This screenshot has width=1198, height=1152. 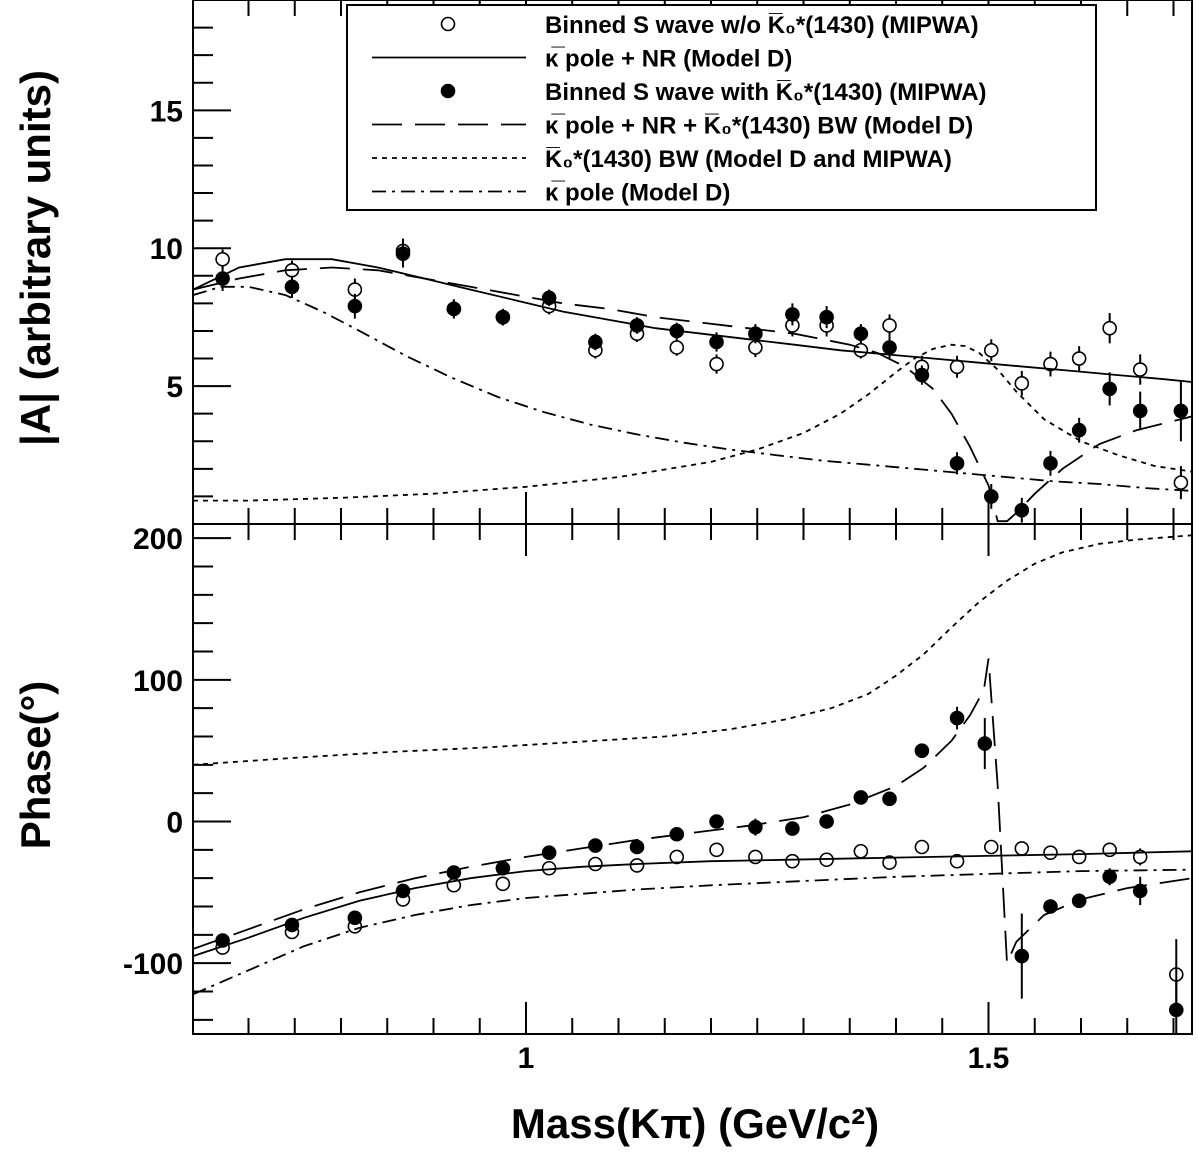 I want to click on amplitude-y-tick-label: 10, so click(x=166, y=249).